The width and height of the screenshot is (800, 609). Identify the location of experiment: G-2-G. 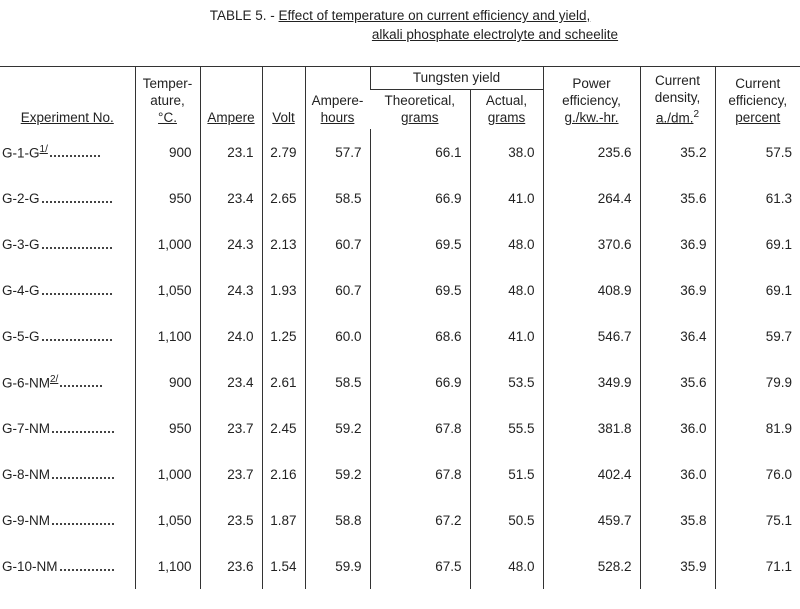
(21, 198).